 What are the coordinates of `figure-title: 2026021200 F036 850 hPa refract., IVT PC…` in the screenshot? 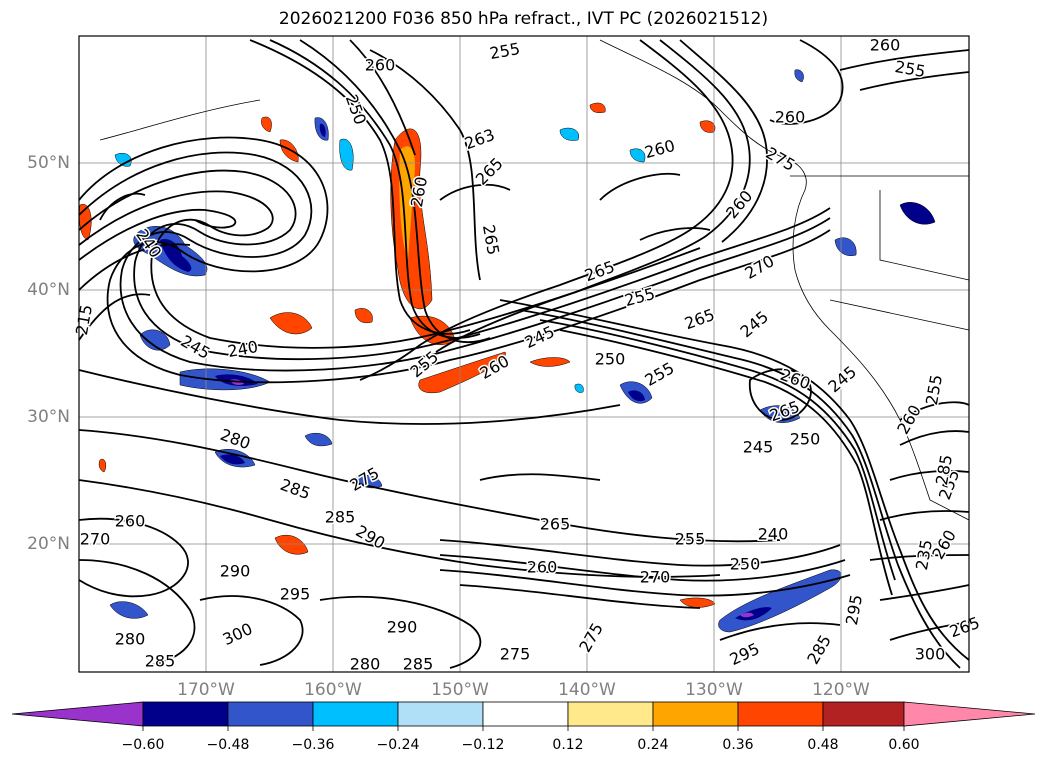 It's located at (523, 19).